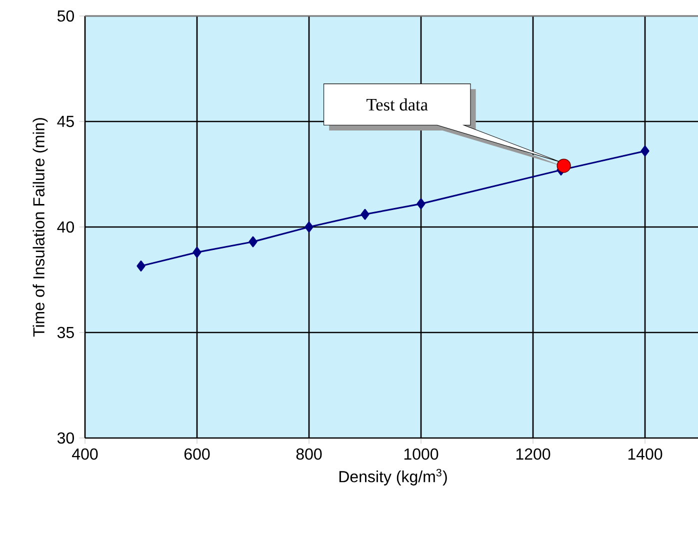  I want to click on annotation: Test data, so click(397, 104).